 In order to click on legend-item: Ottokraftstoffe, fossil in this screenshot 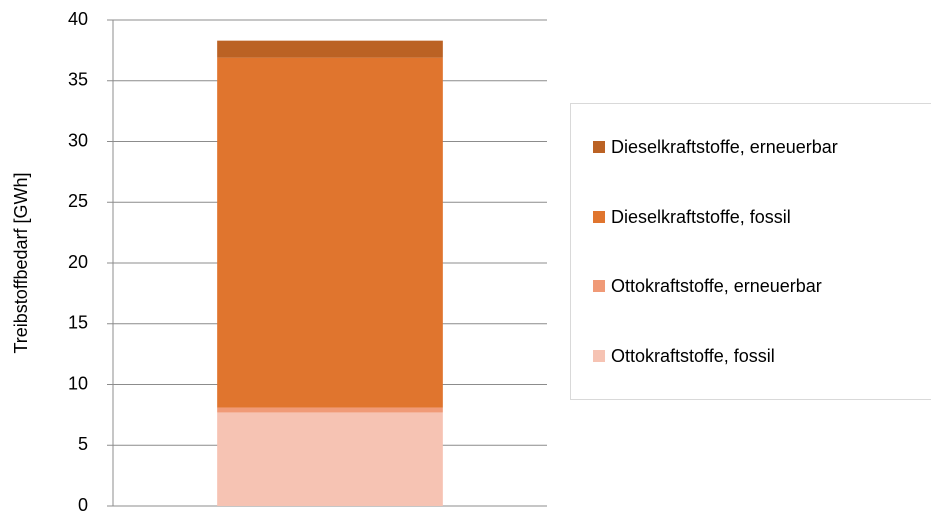, I will do `click(762, 356)`.